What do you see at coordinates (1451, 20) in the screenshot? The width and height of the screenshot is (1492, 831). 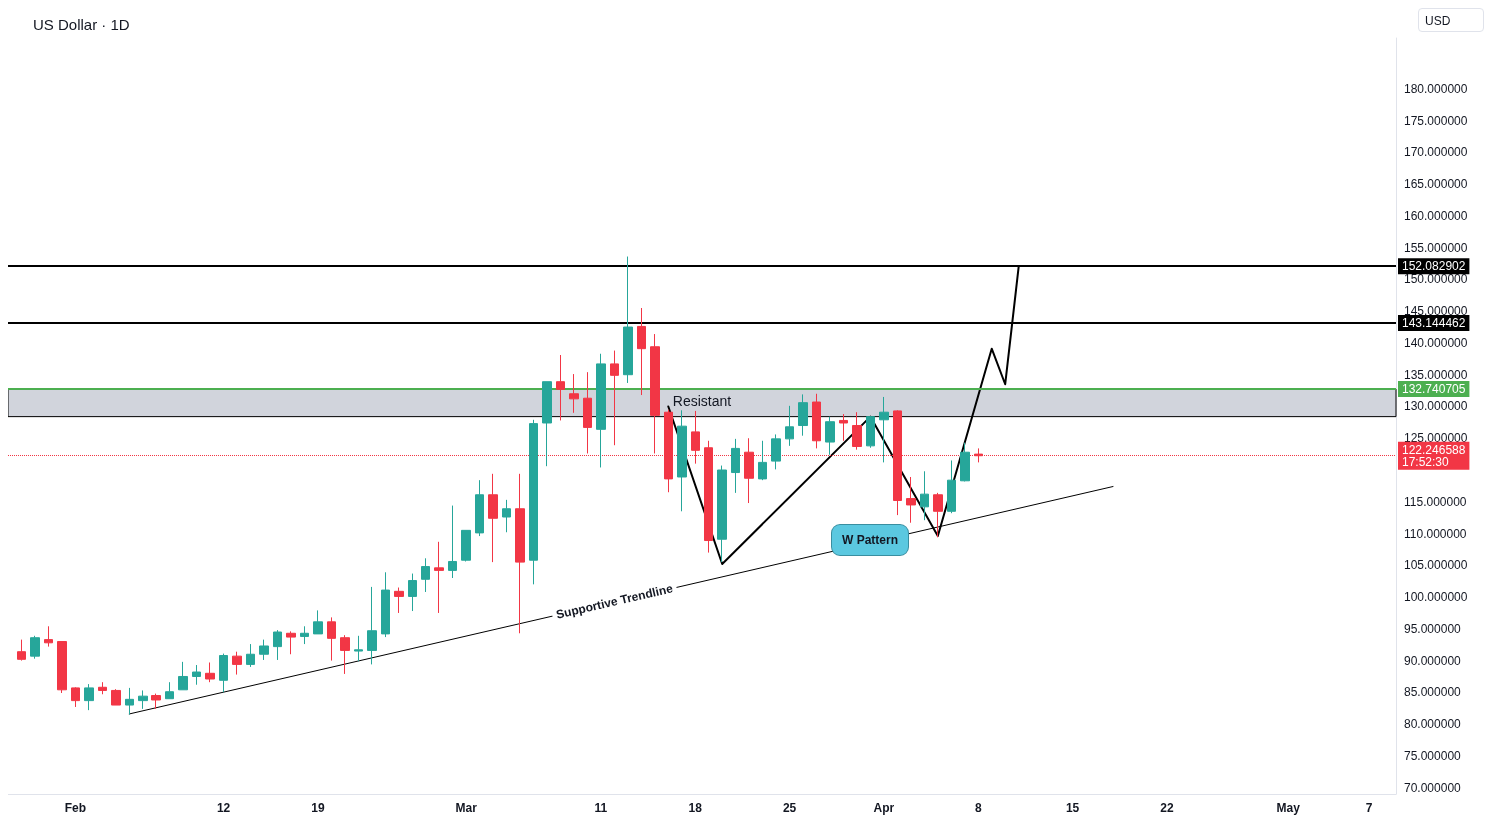 I see `currency-select: USD` at bounding box center [1451, 20].